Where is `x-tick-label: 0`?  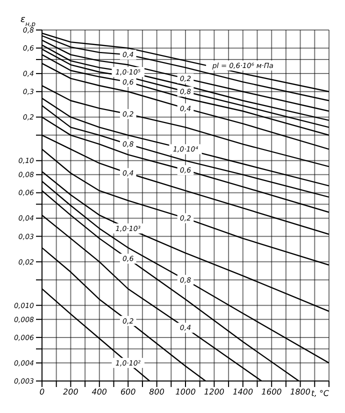 x-tick-label: 0 is located at coordinates (42, 392).